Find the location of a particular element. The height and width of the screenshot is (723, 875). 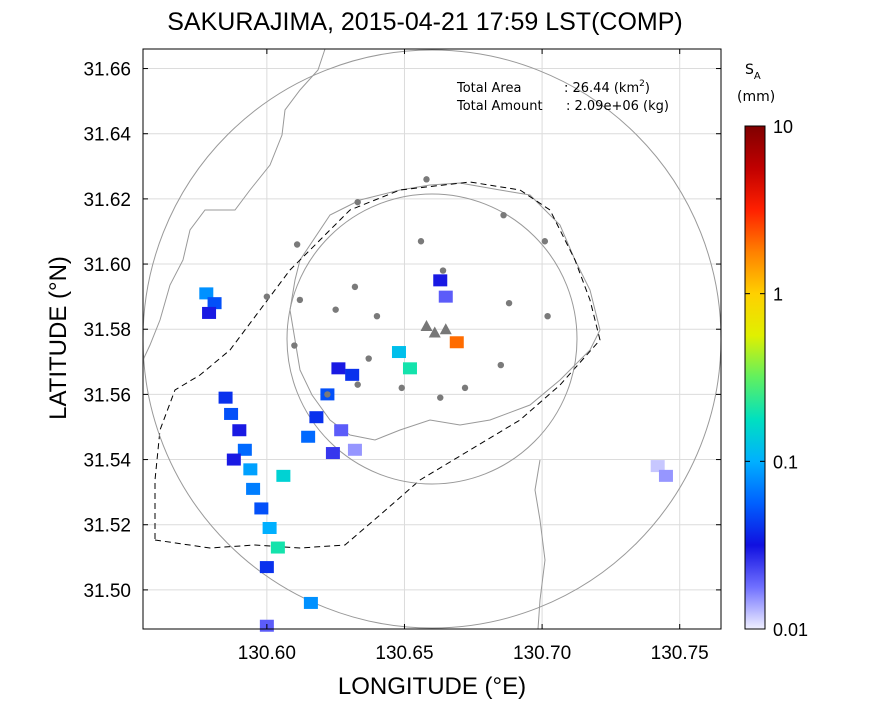

summit-markers is located at coordinates (436, 328).